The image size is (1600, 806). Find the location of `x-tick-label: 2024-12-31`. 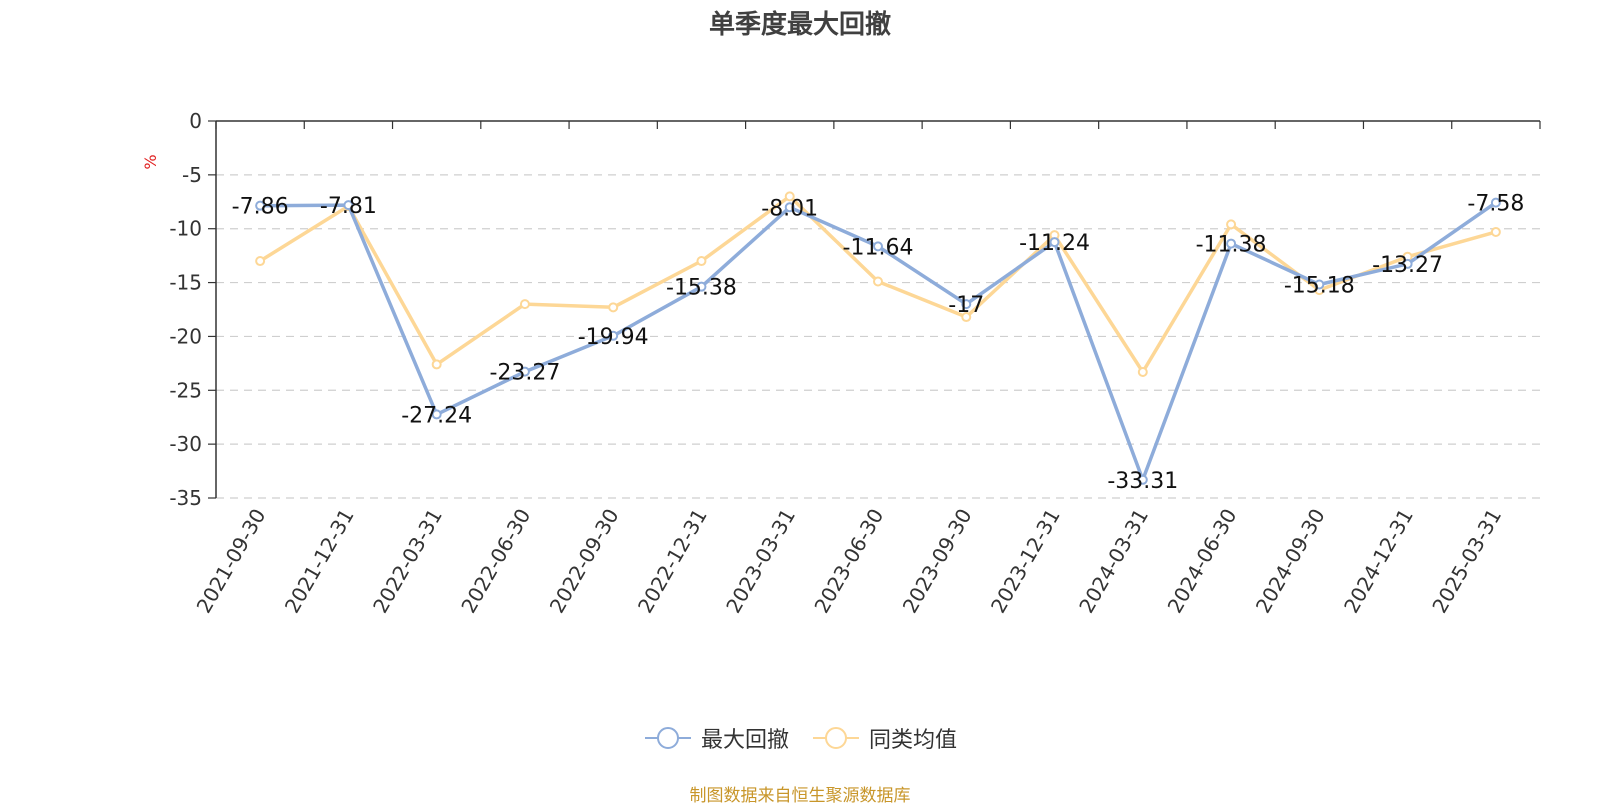

x-tick-label: 2024-12-31 is located at coordinates (1378, 561).